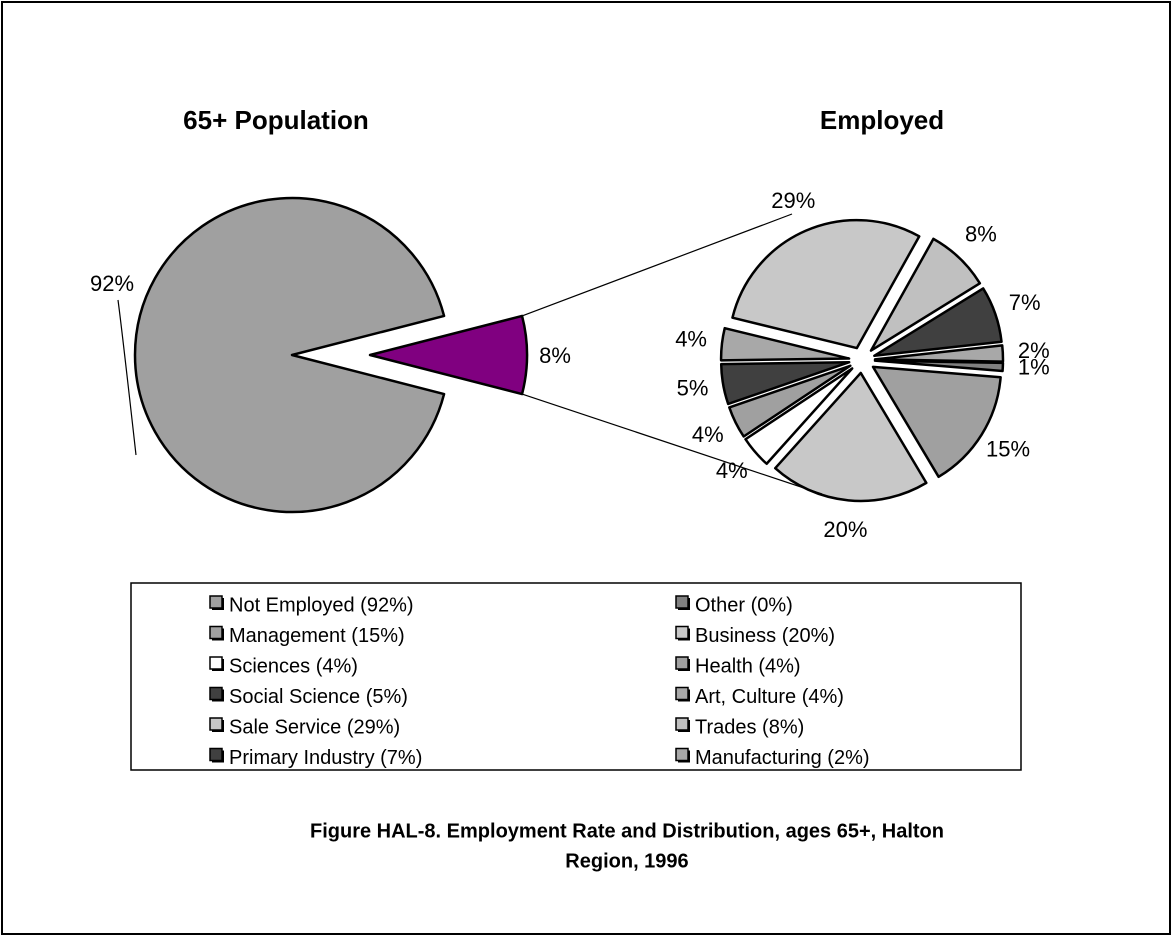 This screenshot has width=1172, height=936. Describe the element at coordinates (276, 120) in the screenshot. I see `left-pie-title: 65+ Population` at that location.